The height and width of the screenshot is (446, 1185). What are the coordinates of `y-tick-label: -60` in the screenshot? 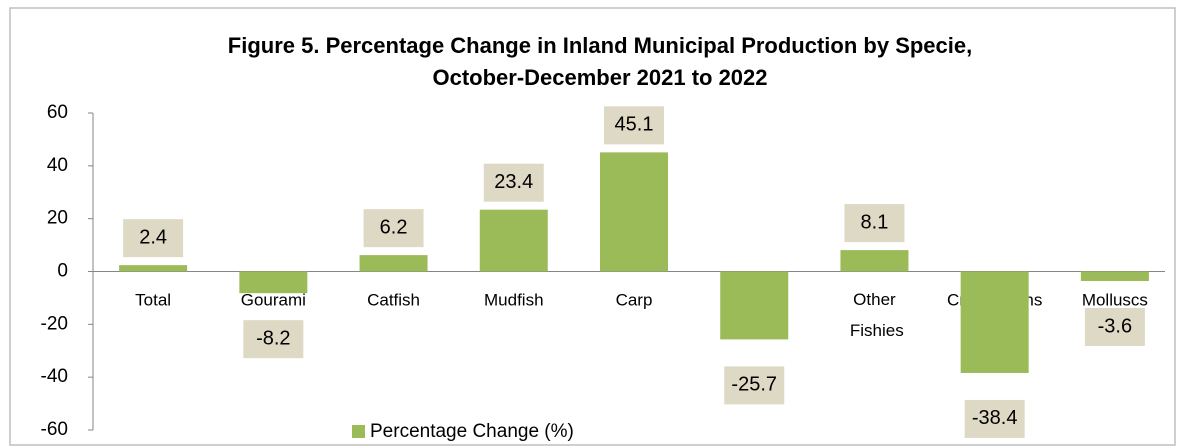 It's located at (54, 429).